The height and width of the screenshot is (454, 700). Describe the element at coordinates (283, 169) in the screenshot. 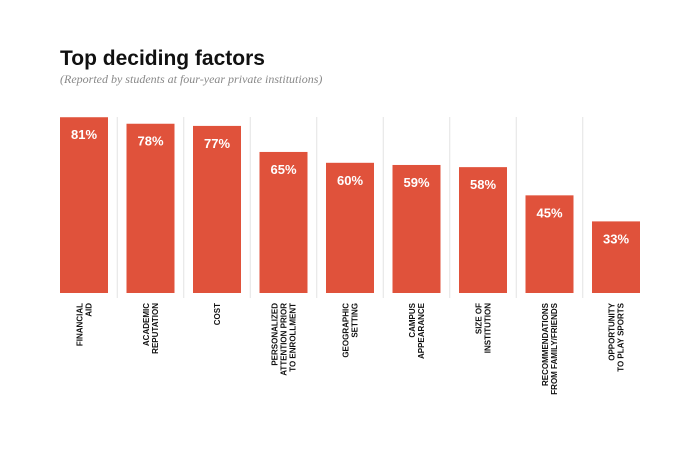

I see `value-label: 65%` at that location.